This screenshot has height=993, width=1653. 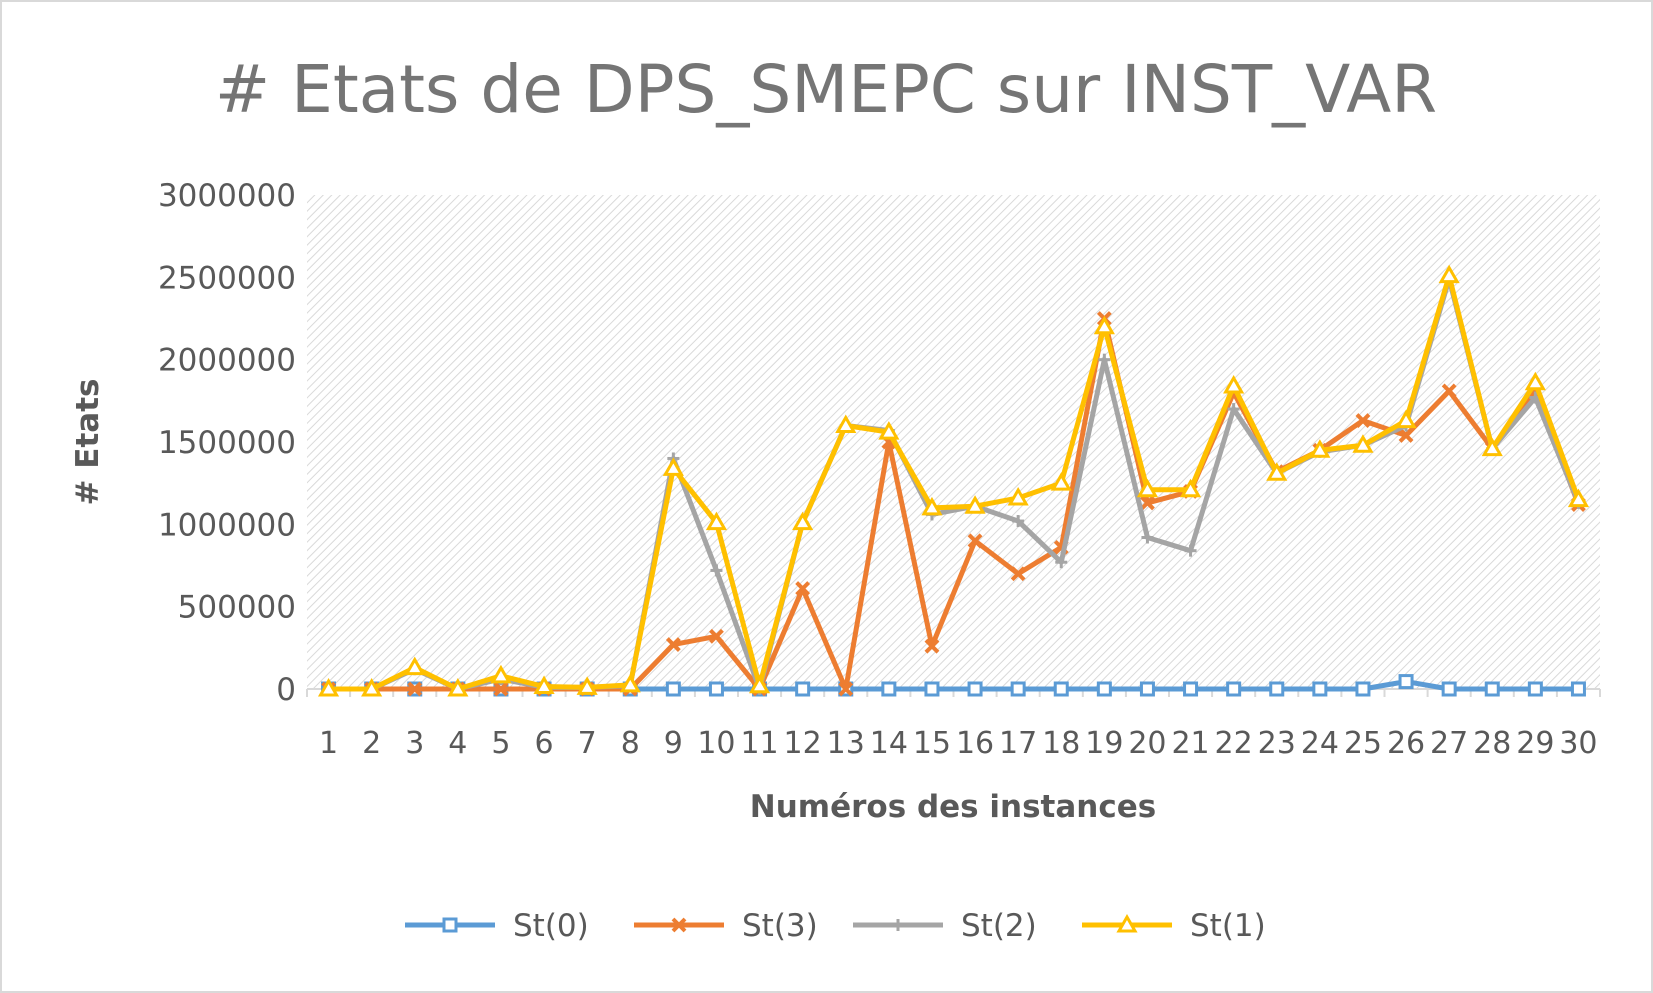 What do you see at coordinates (803, 743) in the screenshot?
I see `x-tick-label: 12` at bounding box center [803, 743].